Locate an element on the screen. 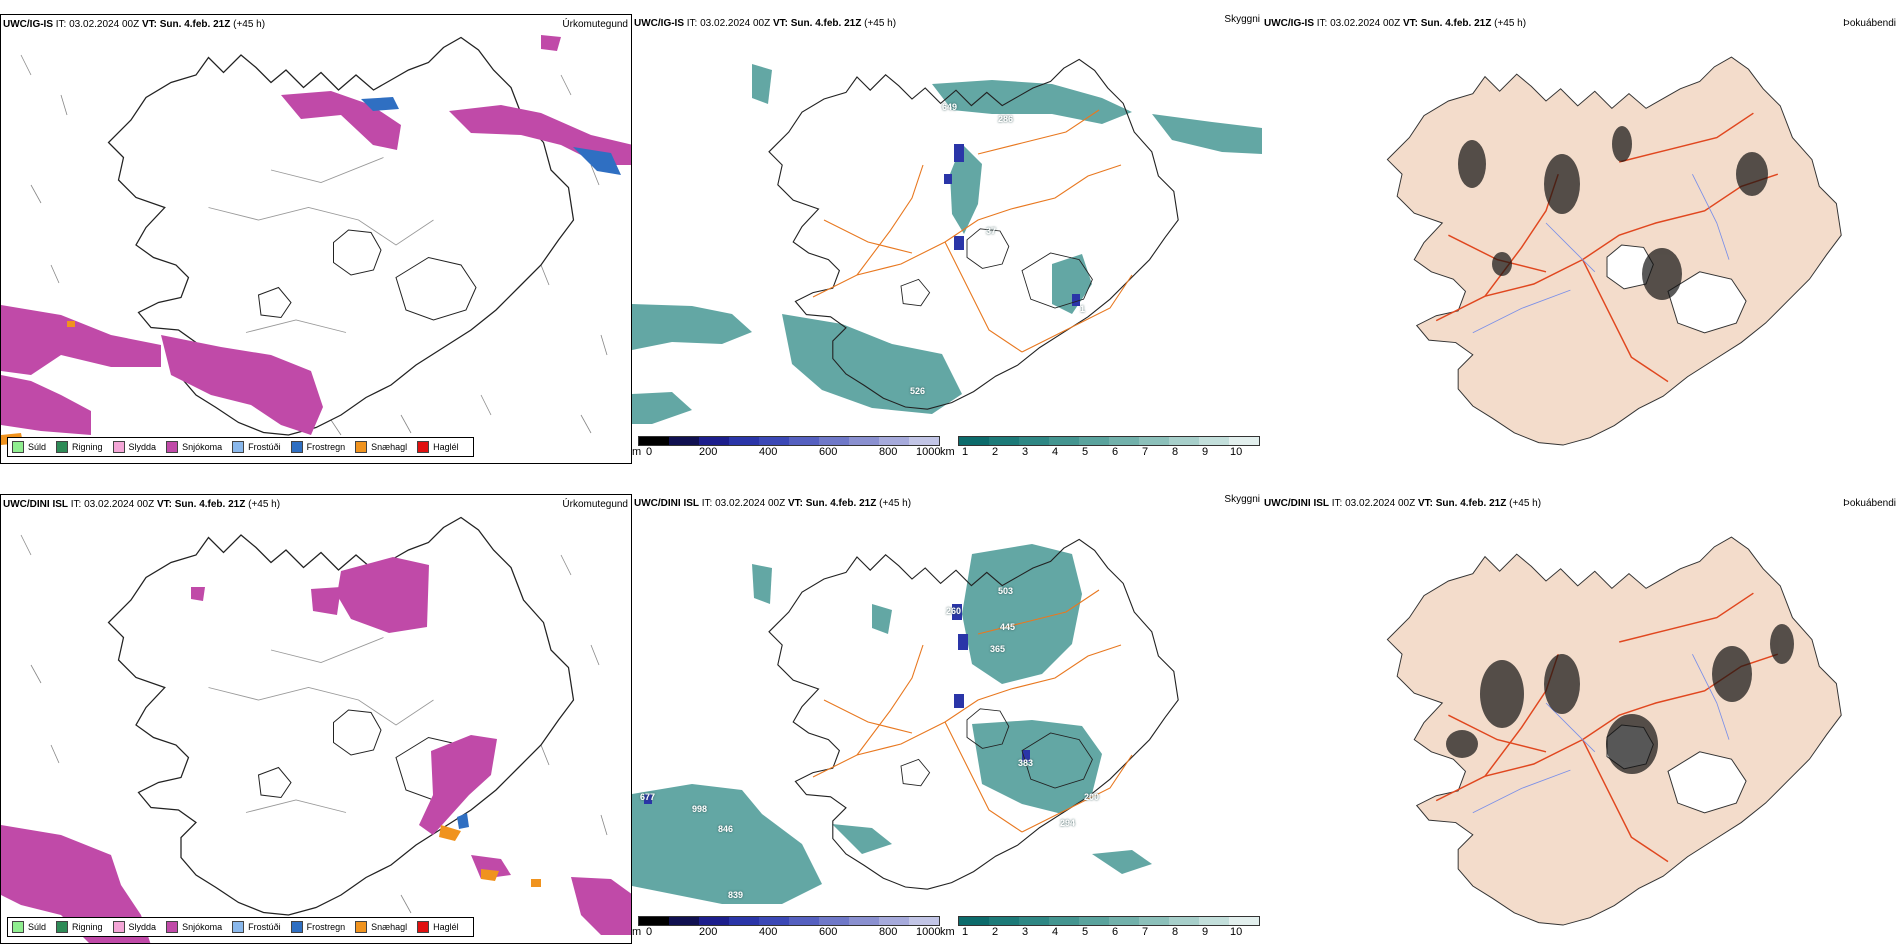 Image resolution: width=1900 pixels, height=950 pixels. cloud-base-label: 503 is located at coordinates (1006, 591).